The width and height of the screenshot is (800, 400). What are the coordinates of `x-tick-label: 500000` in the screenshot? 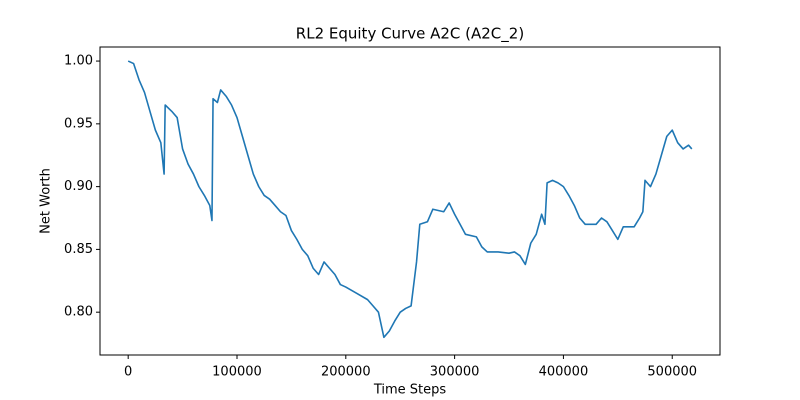 It's located at (672, 372).